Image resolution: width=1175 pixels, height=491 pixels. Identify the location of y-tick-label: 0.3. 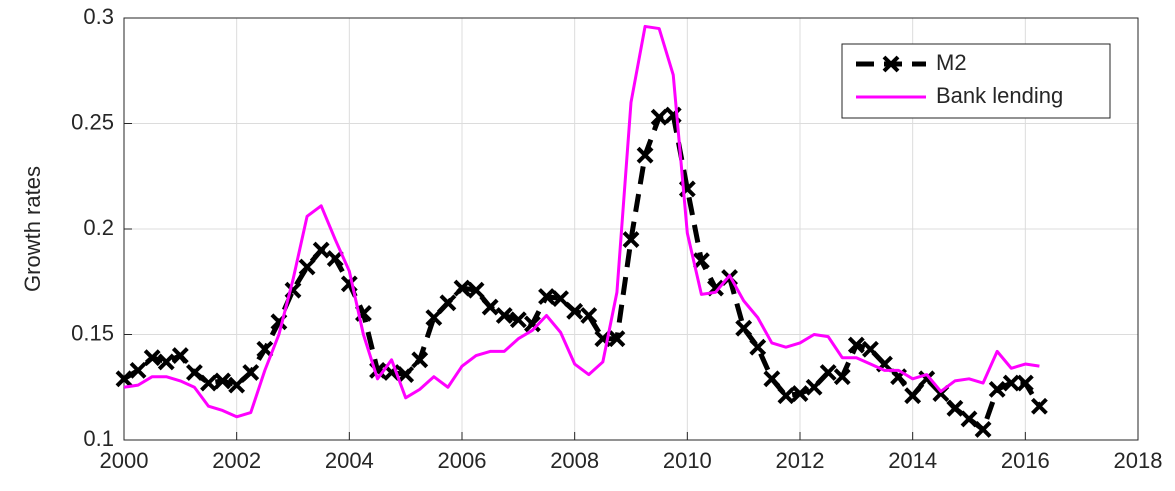
(98, 16).